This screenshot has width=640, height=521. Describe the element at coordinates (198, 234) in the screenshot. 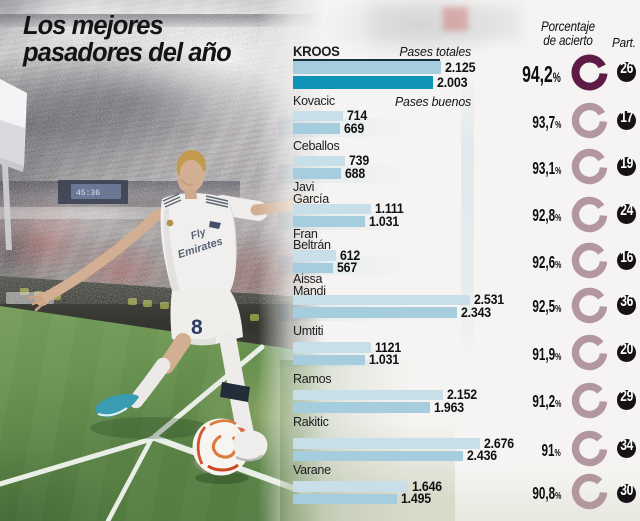

I see `svg-text: Fly` at that location.